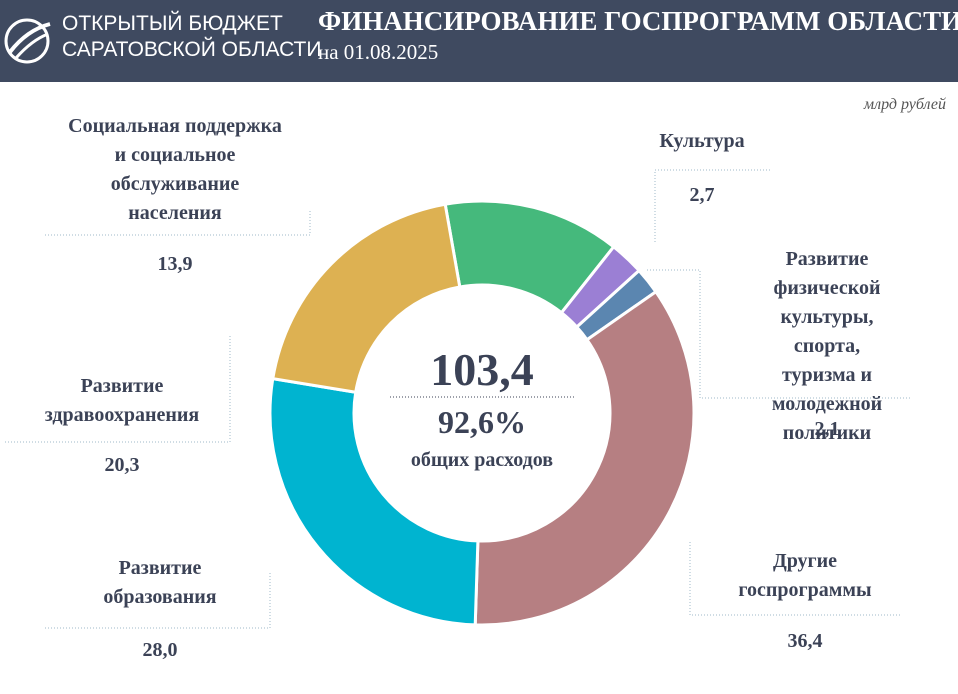 This screenshot has width=958, height=694. I want to click on unit-label: млрд рублей, so click(904, 104).